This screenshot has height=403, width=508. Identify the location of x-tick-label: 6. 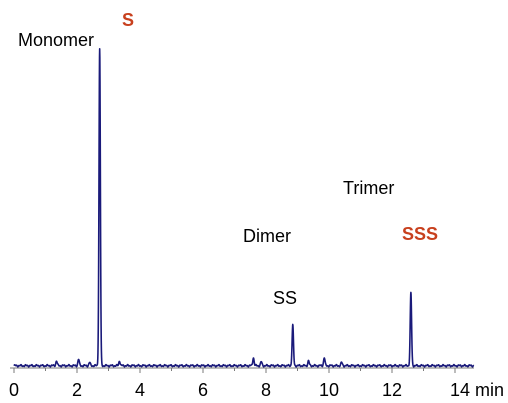
(203, 390).